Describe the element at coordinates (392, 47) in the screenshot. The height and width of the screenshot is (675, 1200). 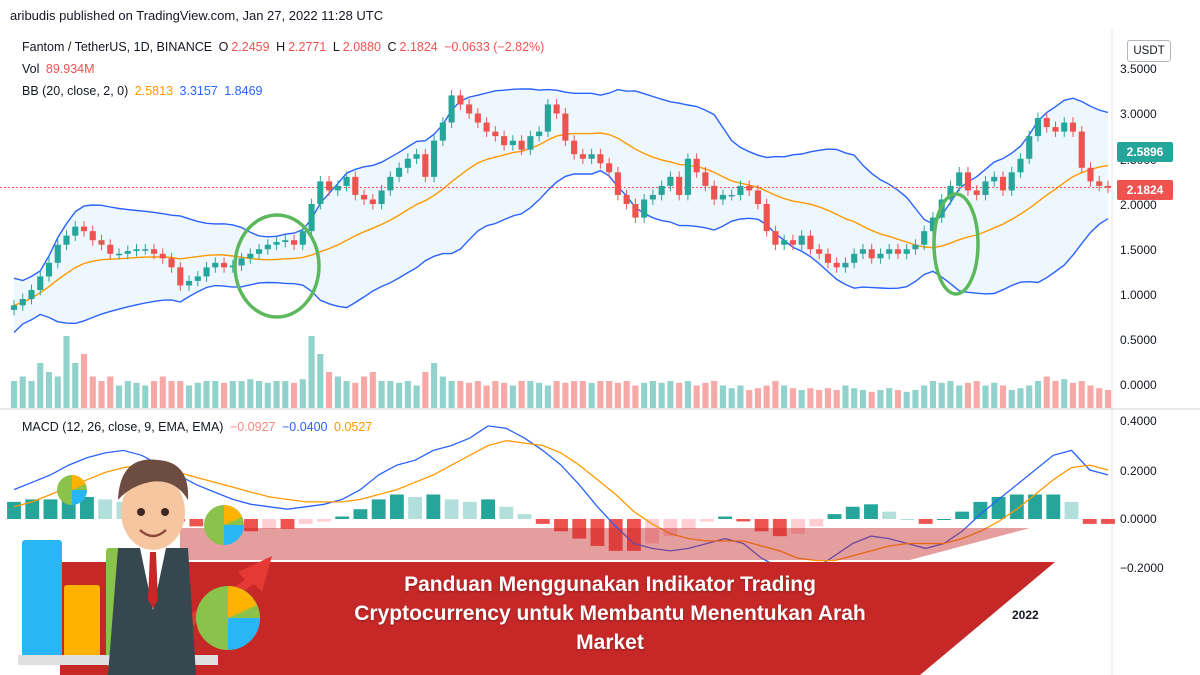
I see `close-label: C` at that location.